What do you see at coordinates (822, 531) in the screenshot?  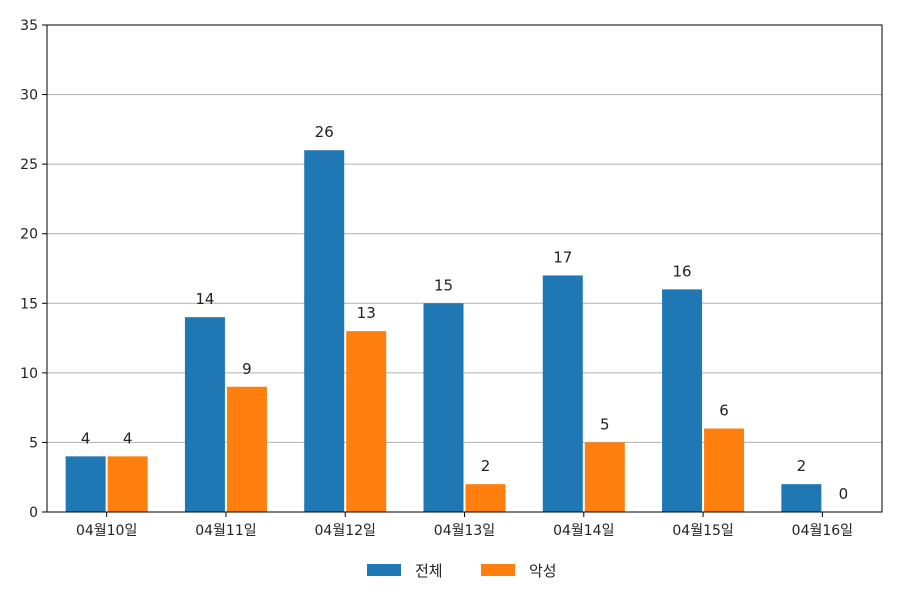 I see `x-tick-label: 04월16일` at bounding box center [822, 531].